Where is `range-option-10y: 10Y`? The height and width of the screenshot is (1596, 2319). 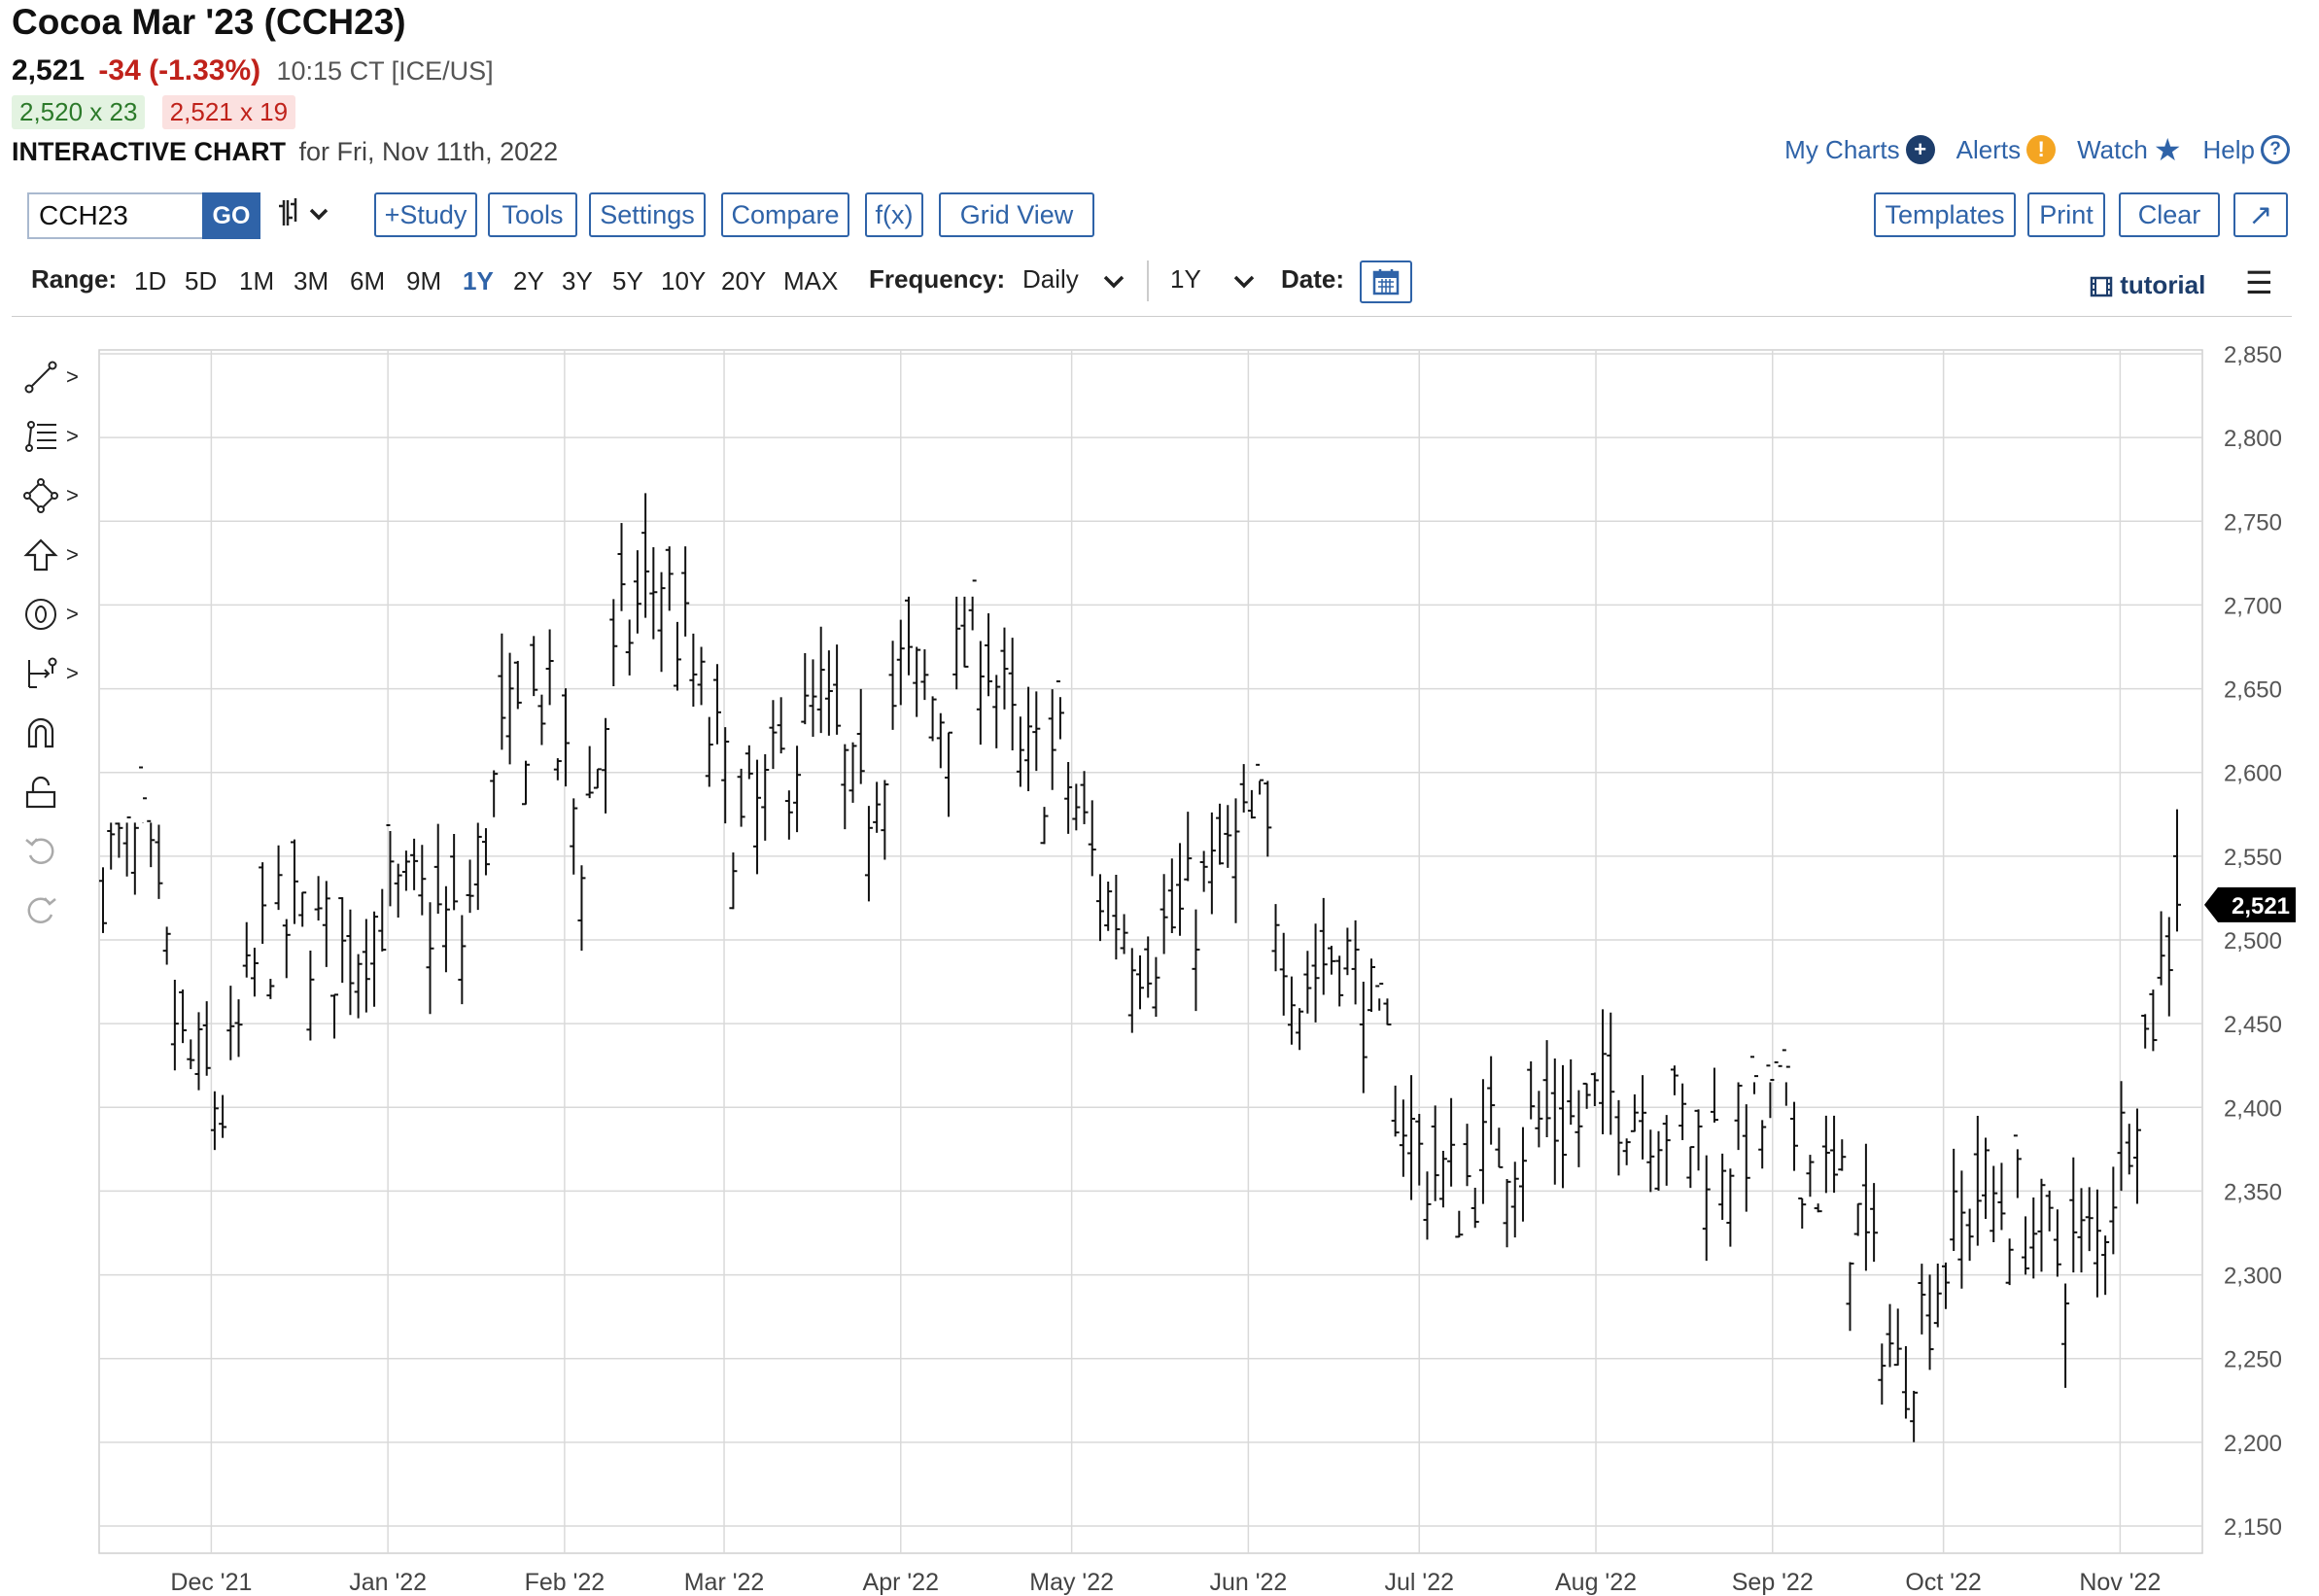
range-option-10y: 10Y is located at coordinates (684, 280).